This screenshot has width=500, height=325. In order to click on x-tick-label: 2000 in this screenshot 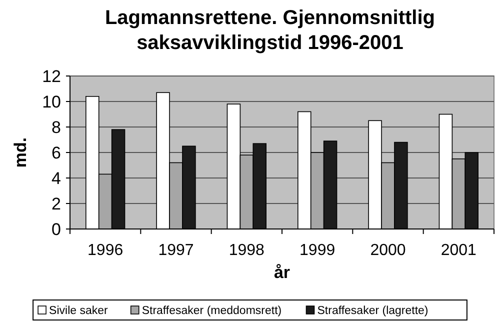, I will do `click(388, 250)`.